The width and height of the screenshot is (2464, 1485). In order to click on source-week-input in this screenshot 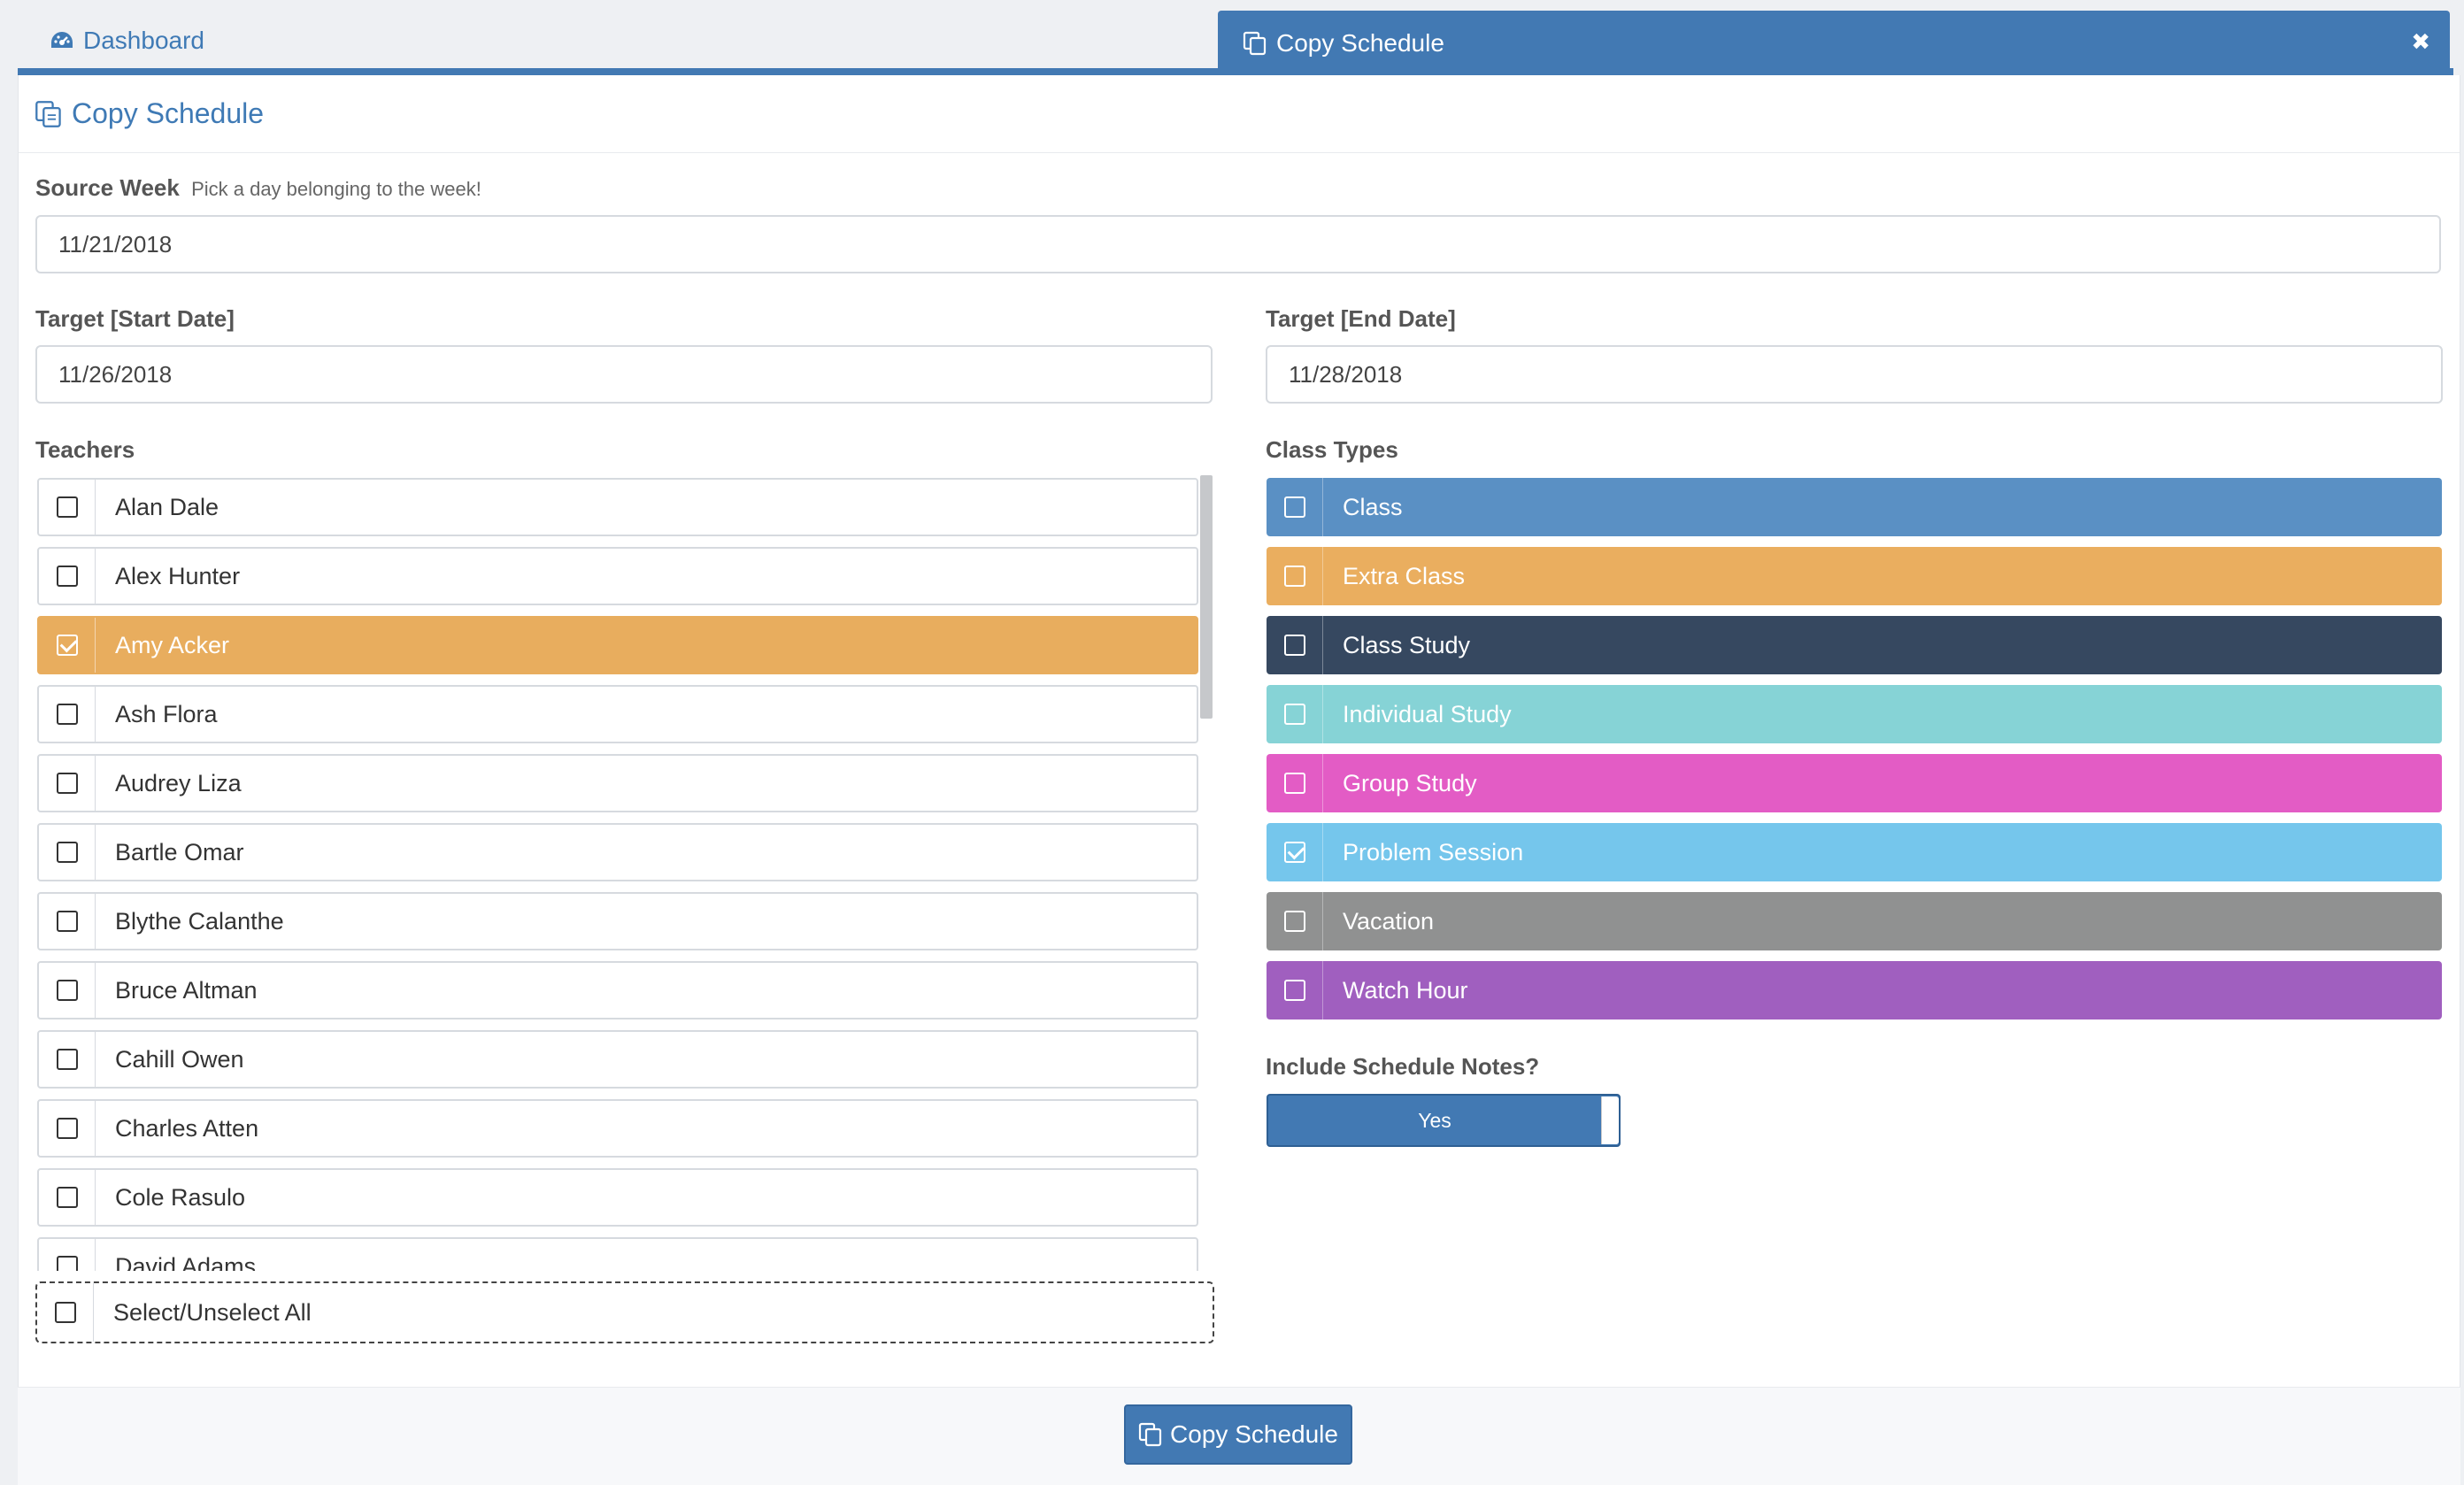, I will do `click(1238, 244)`.